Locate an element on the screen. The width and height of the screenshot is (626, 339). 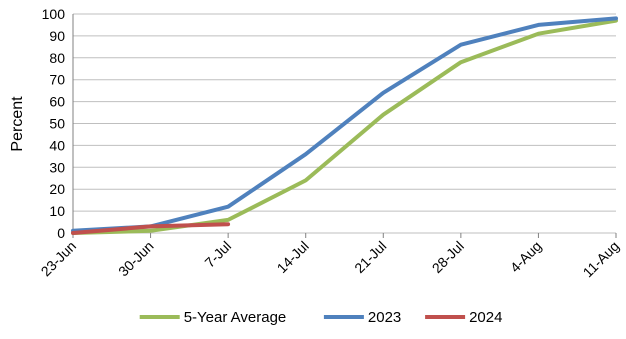
y-tick-label: 30 is located at coordinates (57, 167).